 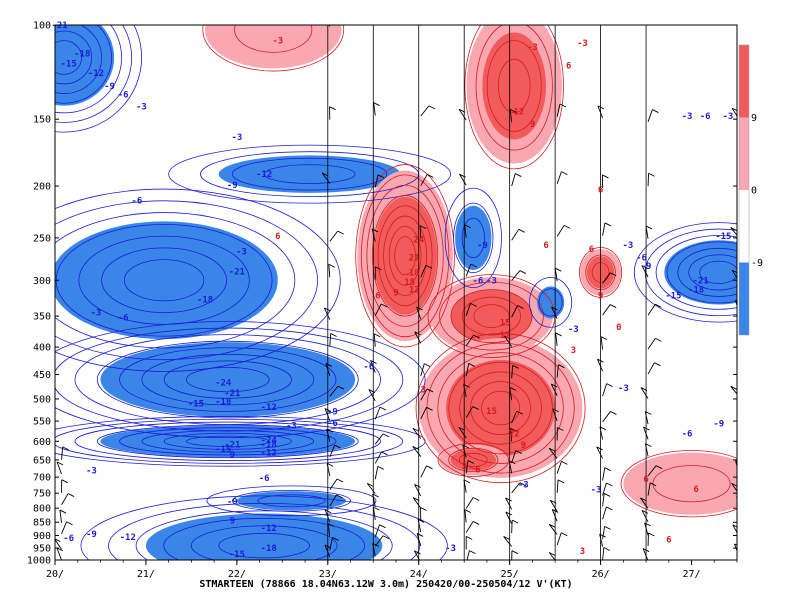 What do you see at coordinates (237, 574) in the screenshot?
I see `x-tick-label: 22/` at bounding box center [237, 574].